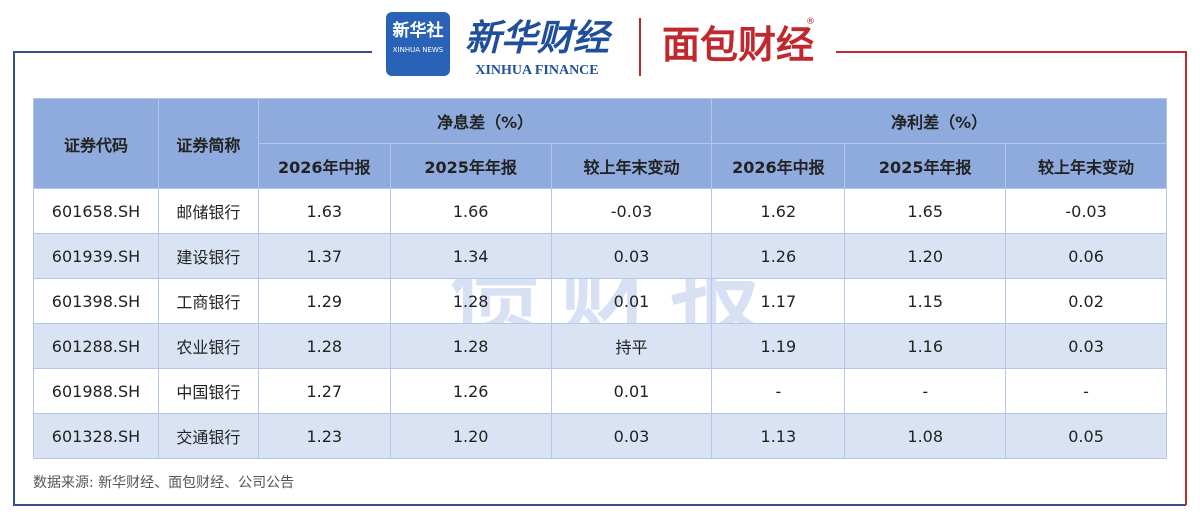 Image resolution: width=1200 pixels, height=519 pixels. What do you see at coordinates (925, 211) in the screenshot?
I see `cell: 1.65` at bounding box center [925, 211].